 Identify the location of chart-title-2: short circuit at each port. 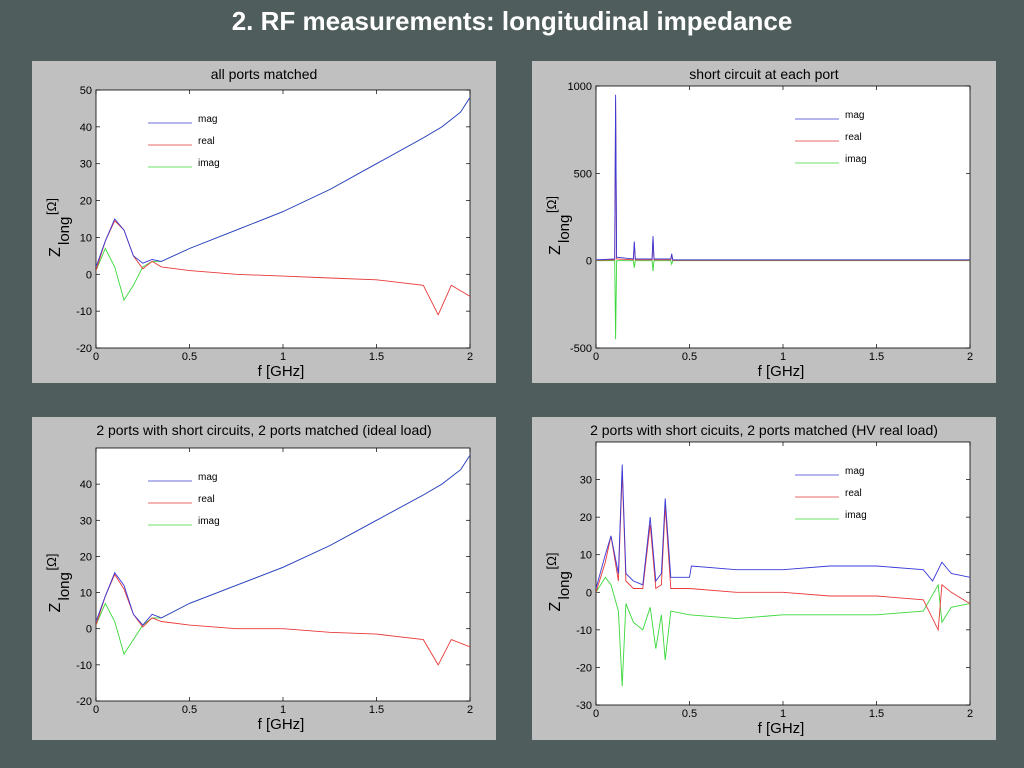
(764, 74).